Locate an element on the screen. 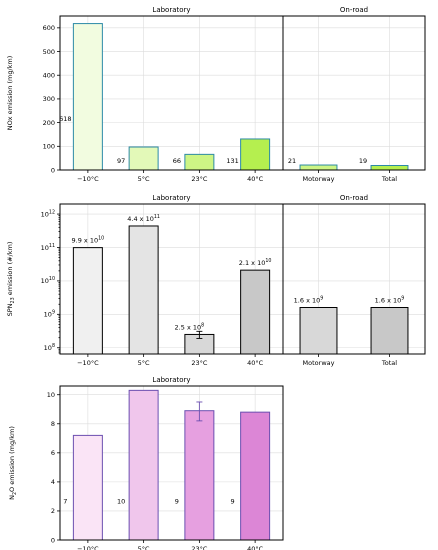  data-label: 19 is located at coordinates (363, 161).